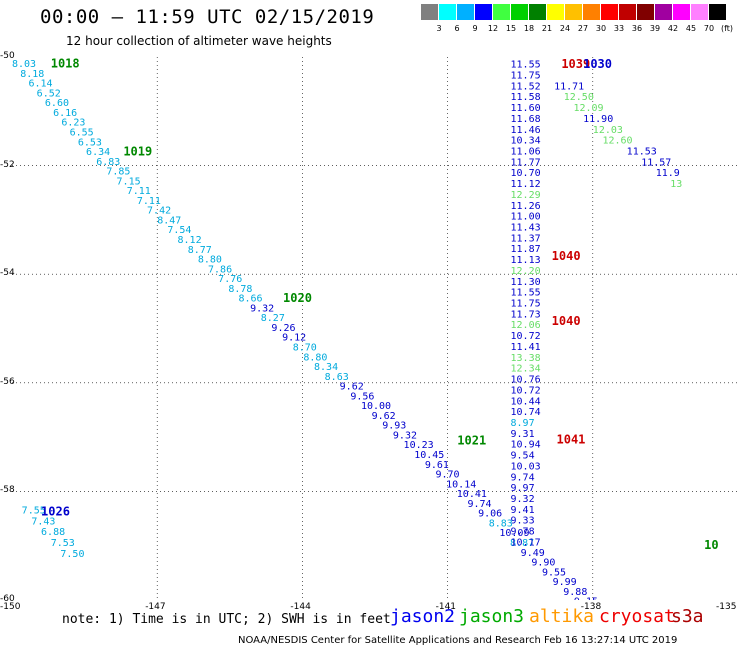 This screenshot has height=650, width=740. What do you see at coordinates (200, 250) in the screenshot?
I see `wave-height-value: 8.77` at bounding box center [200, 250].